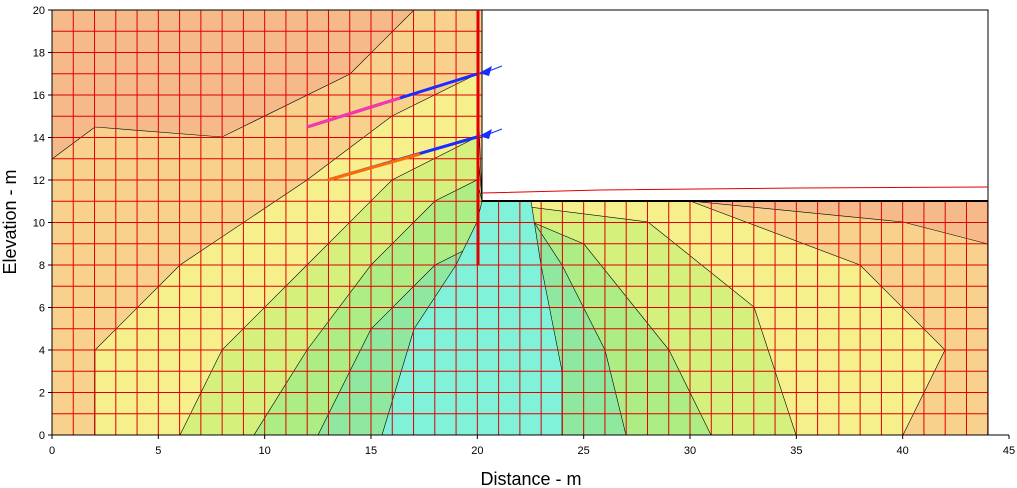  Describe the element at coordinates (39, 96) in the screenshot. I see `y-tick-label: 16` at that location.